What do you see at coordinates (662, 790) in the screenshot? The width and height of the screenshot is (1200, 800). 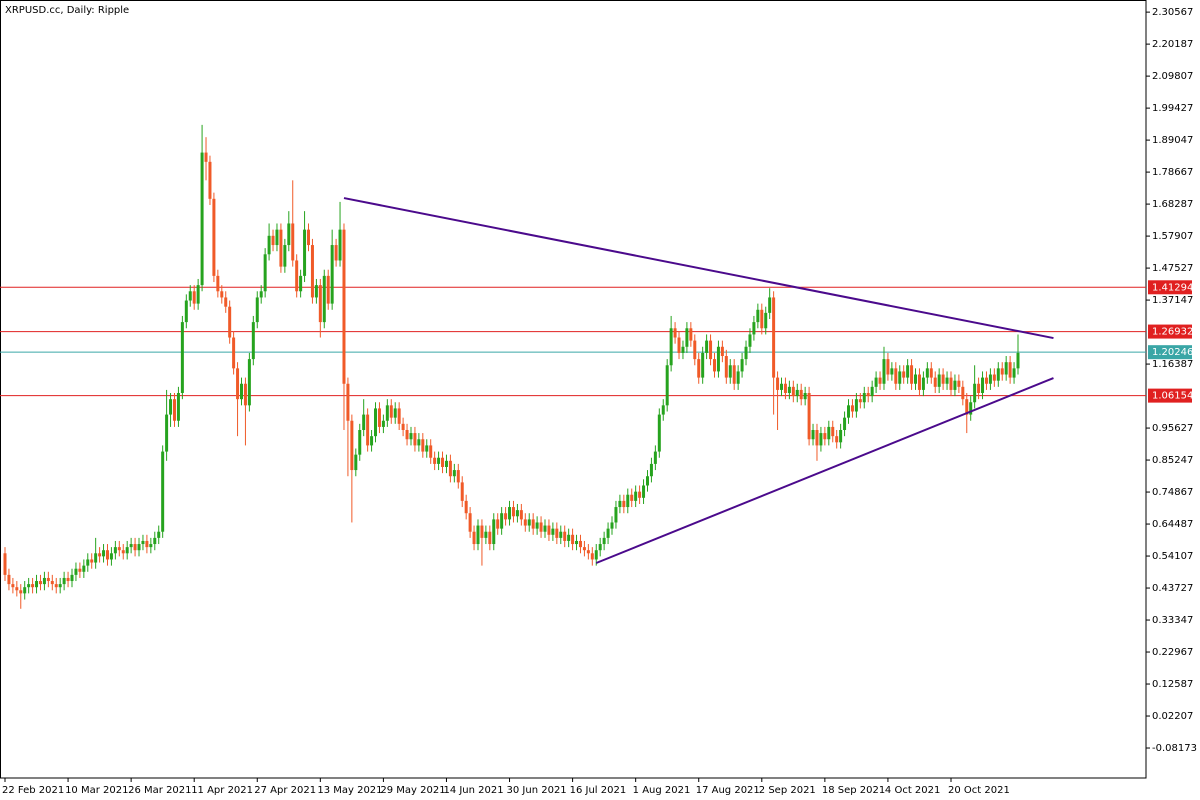 I see `x-tick-label: 1 Aug 2021` at bounding box center [662, 790].